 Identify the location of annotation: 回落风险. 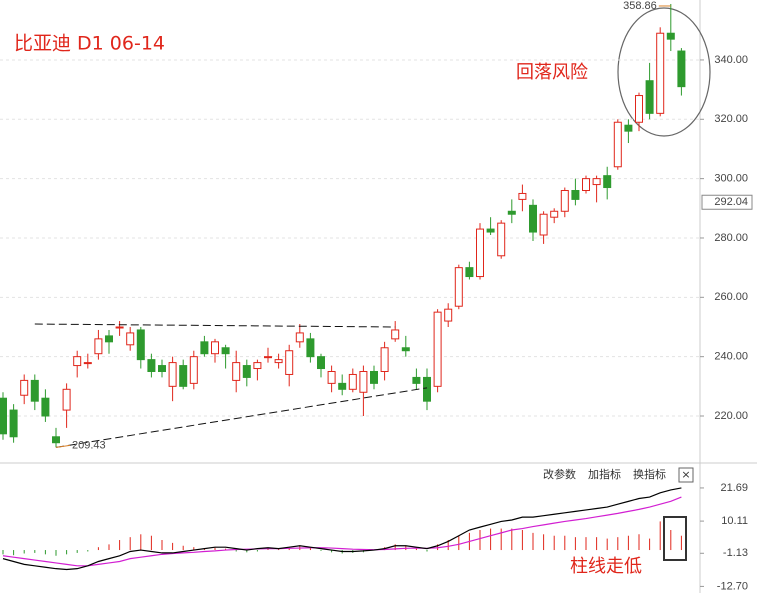
(552, 72).